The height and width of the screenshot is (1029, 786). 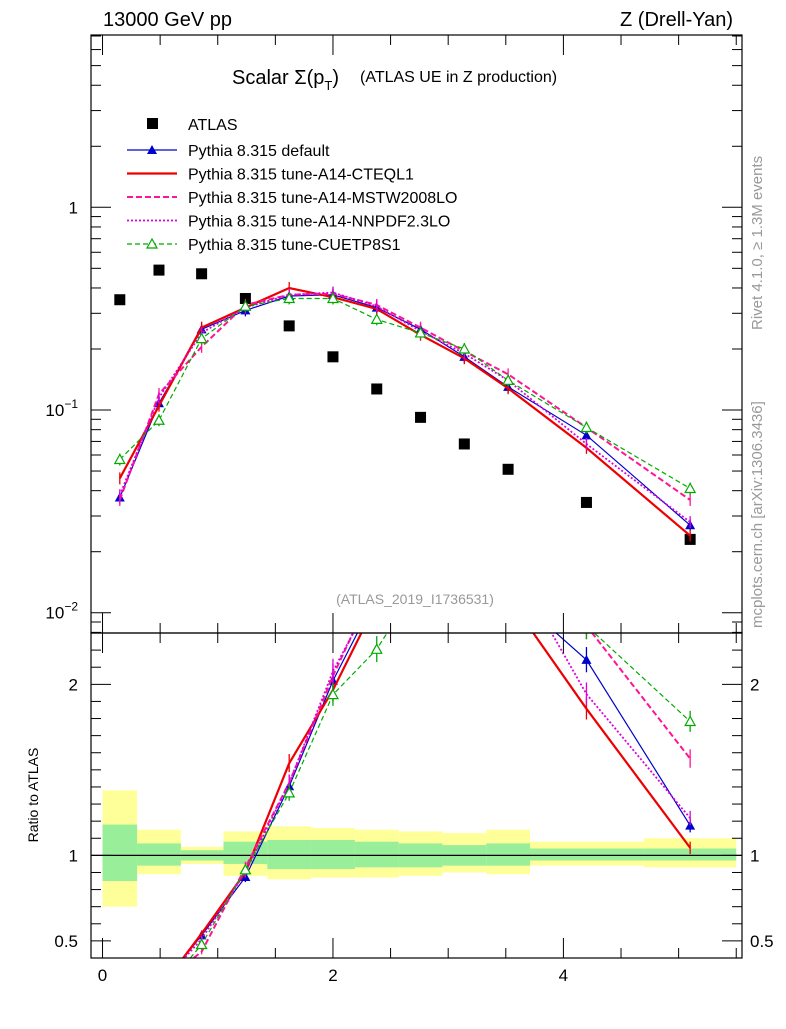 What do you see at coordinates (294, 245) in the screenshot?
I see `legend-label-series-4: Pythia 8.315 tune-CUETP8S1` at bounding box center [294, 245].